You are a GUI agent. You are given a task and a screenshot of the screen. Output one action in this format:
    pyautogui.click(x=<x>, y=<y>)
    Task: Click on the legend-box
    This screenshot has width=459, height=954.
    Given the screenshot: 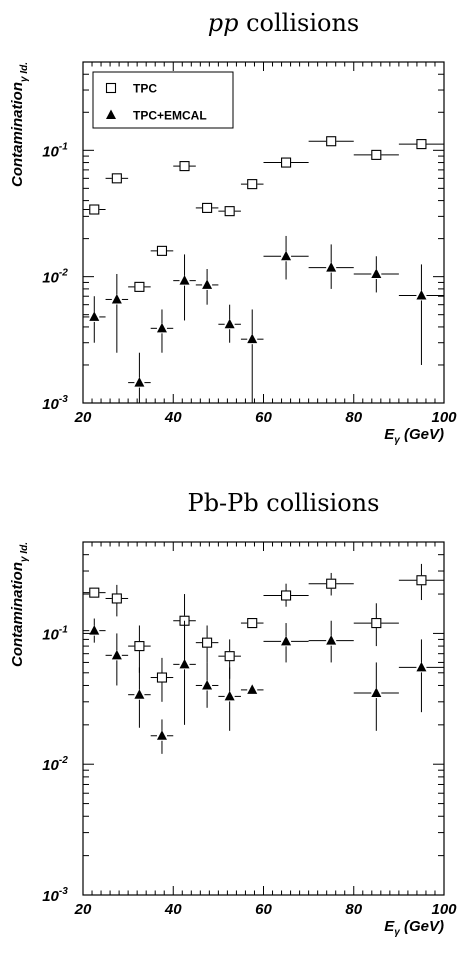 What is the action you would take?
    pyautogui.click(x=163, y=100)
    